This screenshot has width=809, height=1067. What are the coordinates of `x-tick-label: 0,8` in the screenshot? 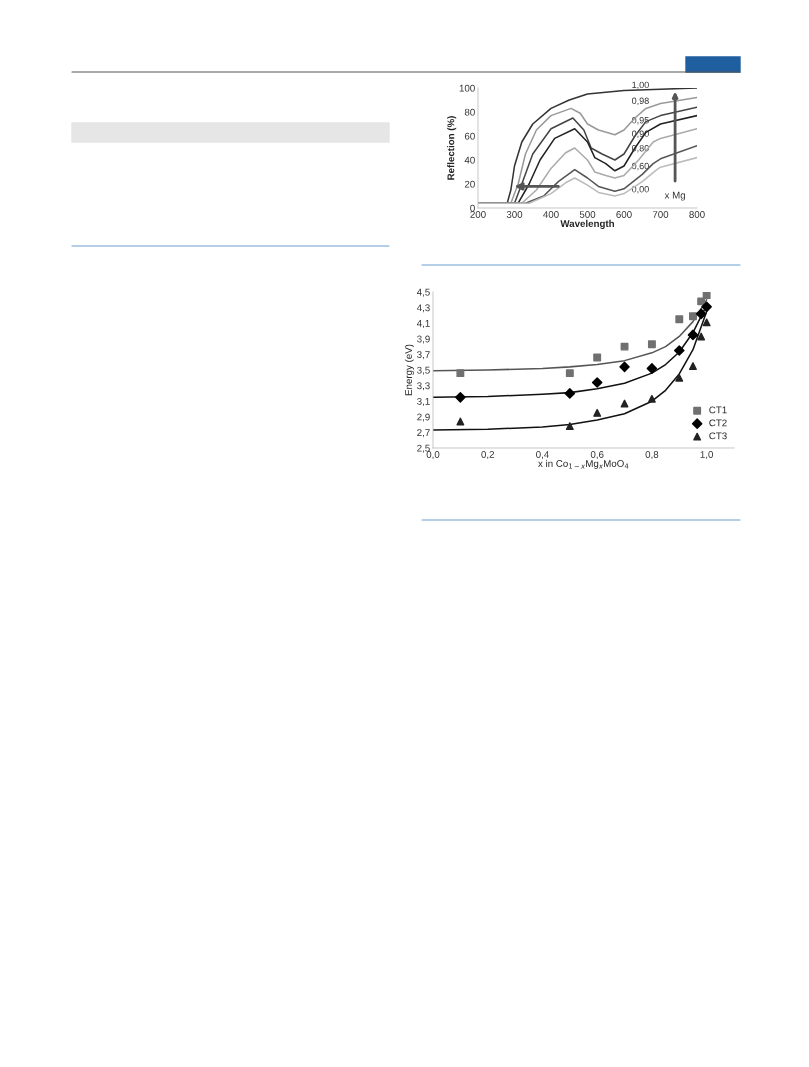 It's located at (652, 455).